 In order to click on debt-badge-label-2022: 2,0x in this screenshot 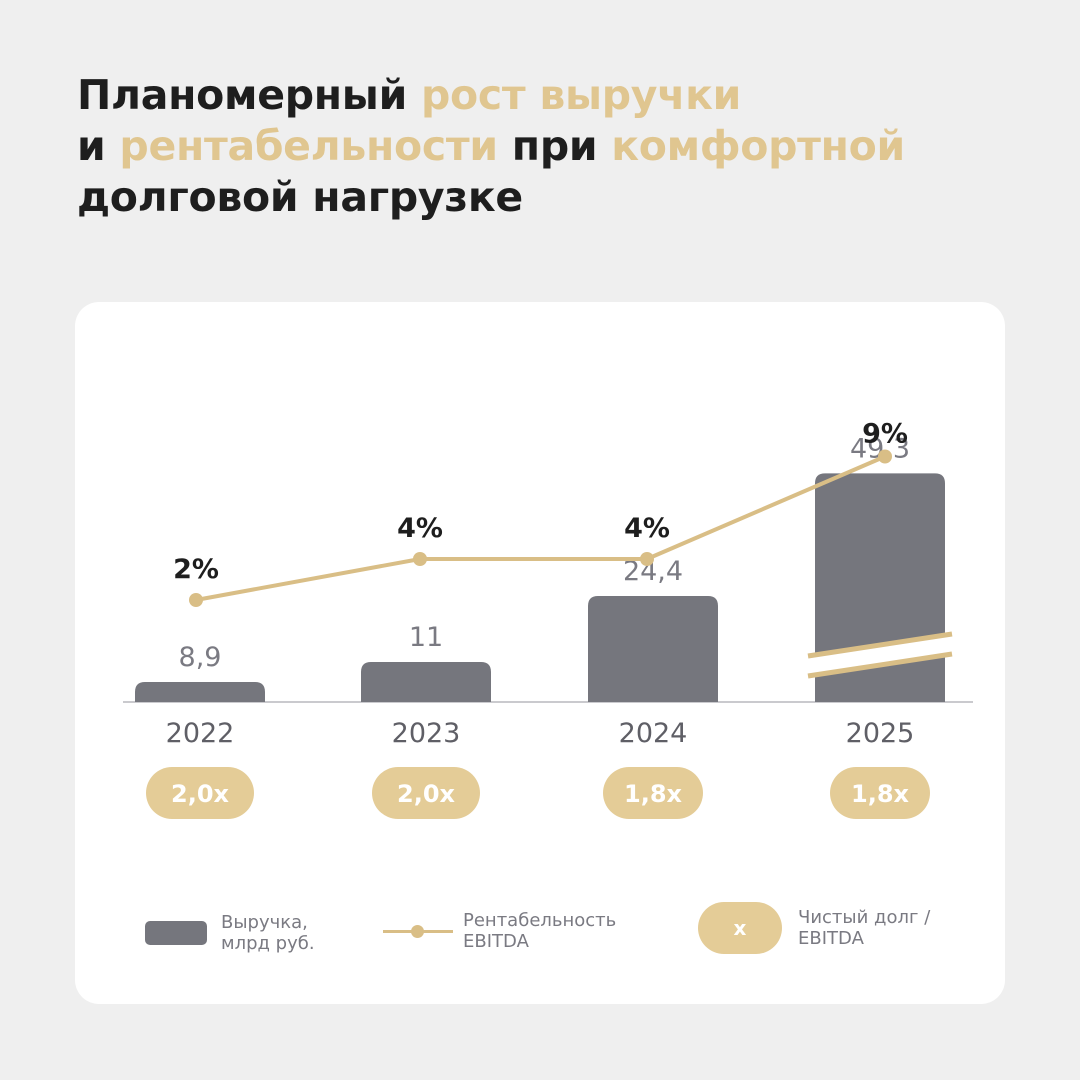, I will do `click(200, 794)`.